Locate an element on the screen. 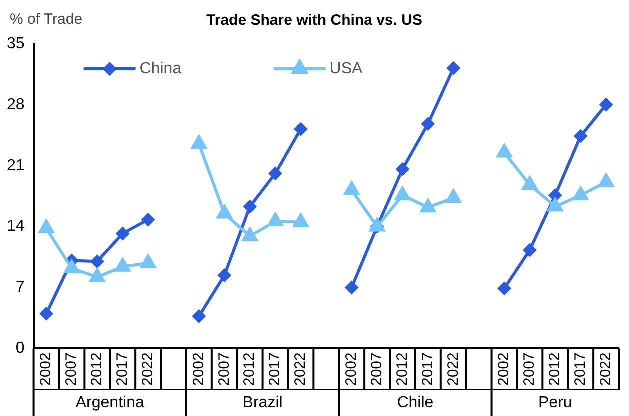 The image size is (629, 416). y-axis-title: % of Trade is located at coordinates (46, 19).